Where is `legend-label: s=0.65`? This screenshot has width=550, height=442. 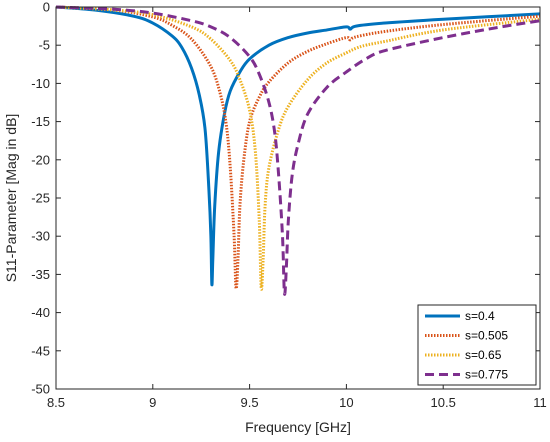
legend-label: s=0.65 is located at coordinates (483, 355).